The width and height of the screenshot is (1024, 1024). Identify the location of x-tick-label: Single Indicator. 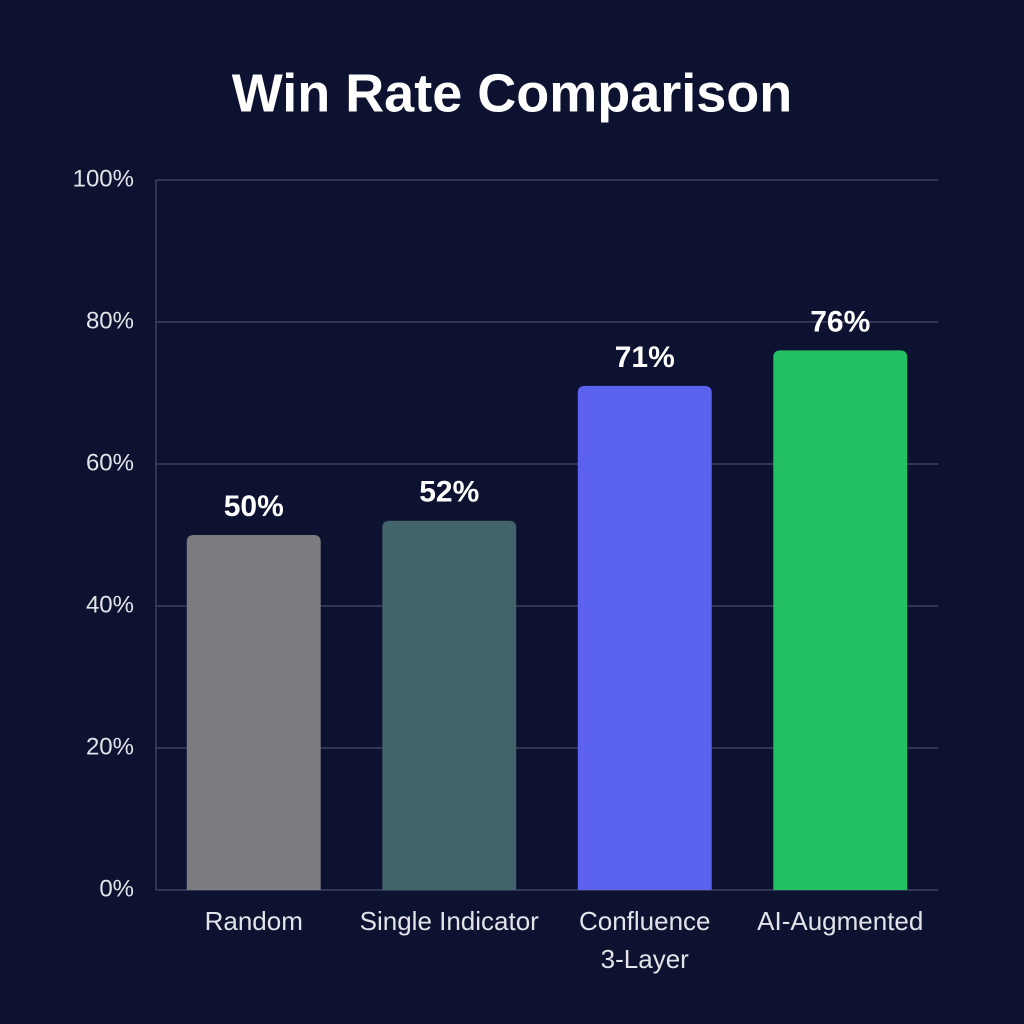
(450, 921).